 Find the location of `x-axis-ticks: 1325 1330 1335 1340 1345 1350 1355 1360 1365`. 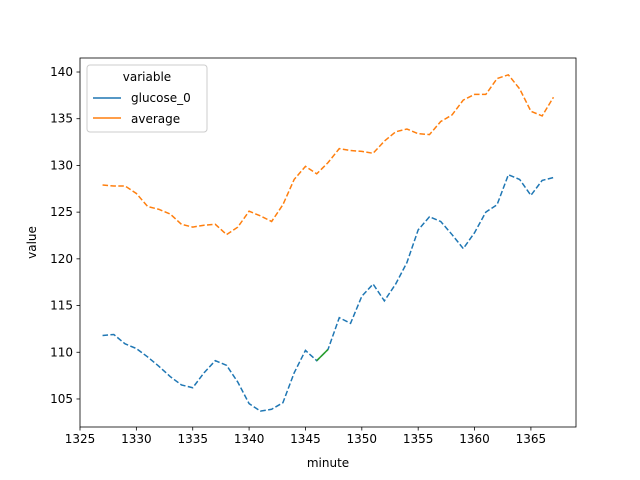

x-axis-ticks: 1325 1330 1335 1340 1345 1350 1355 1360 1365 is located at coordinates (305, 436).